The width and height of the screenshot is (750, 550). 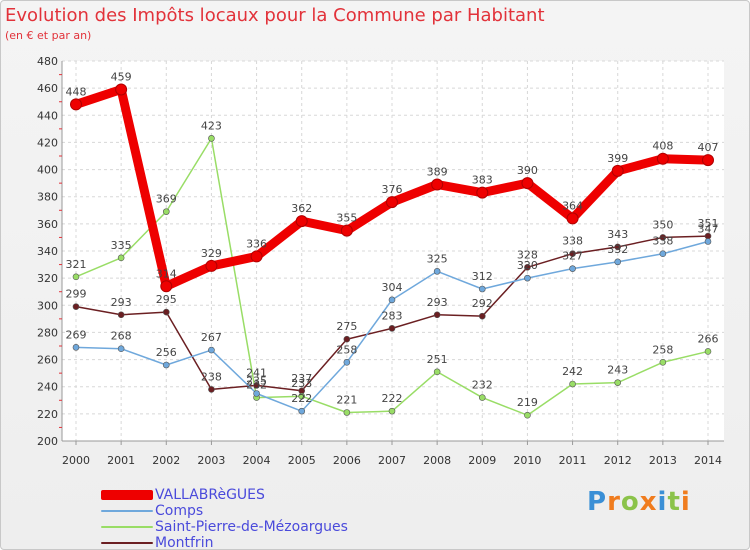 What do you see at coordinates (76, 91) in the screenshot?
I see `data-label: 448` at bounding box center [76, 91].